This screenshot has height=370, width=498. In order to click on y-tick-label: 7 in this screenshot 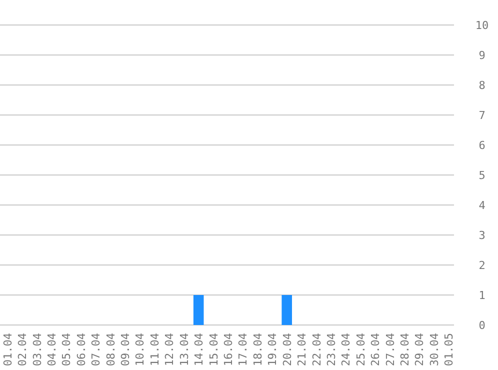, I will do `click(482, 115)`.